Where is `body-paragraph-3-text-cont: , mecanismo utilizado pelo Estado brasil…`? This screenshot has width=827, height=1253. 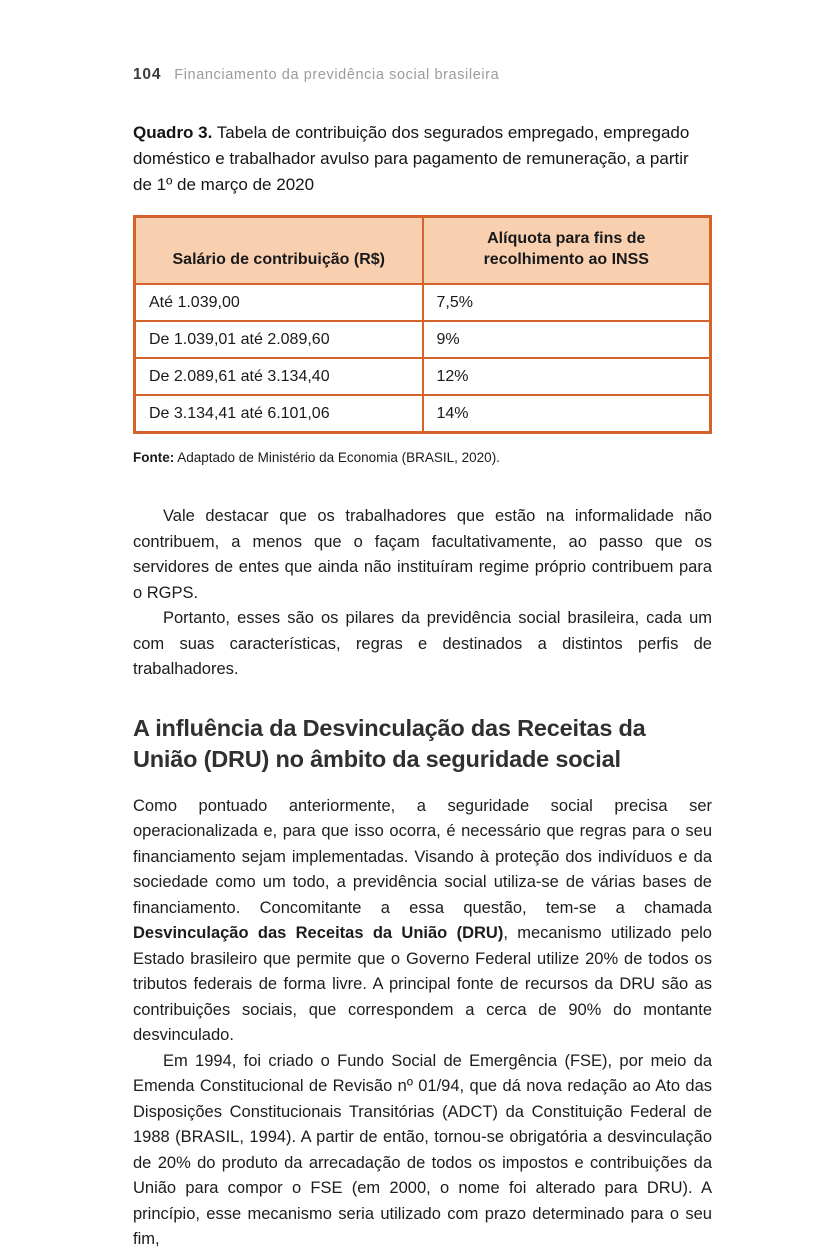 body-paragraph-3-text-cont: , mecanismo utilizado pelo Estado brasil… is located at coordinates (422, 984).